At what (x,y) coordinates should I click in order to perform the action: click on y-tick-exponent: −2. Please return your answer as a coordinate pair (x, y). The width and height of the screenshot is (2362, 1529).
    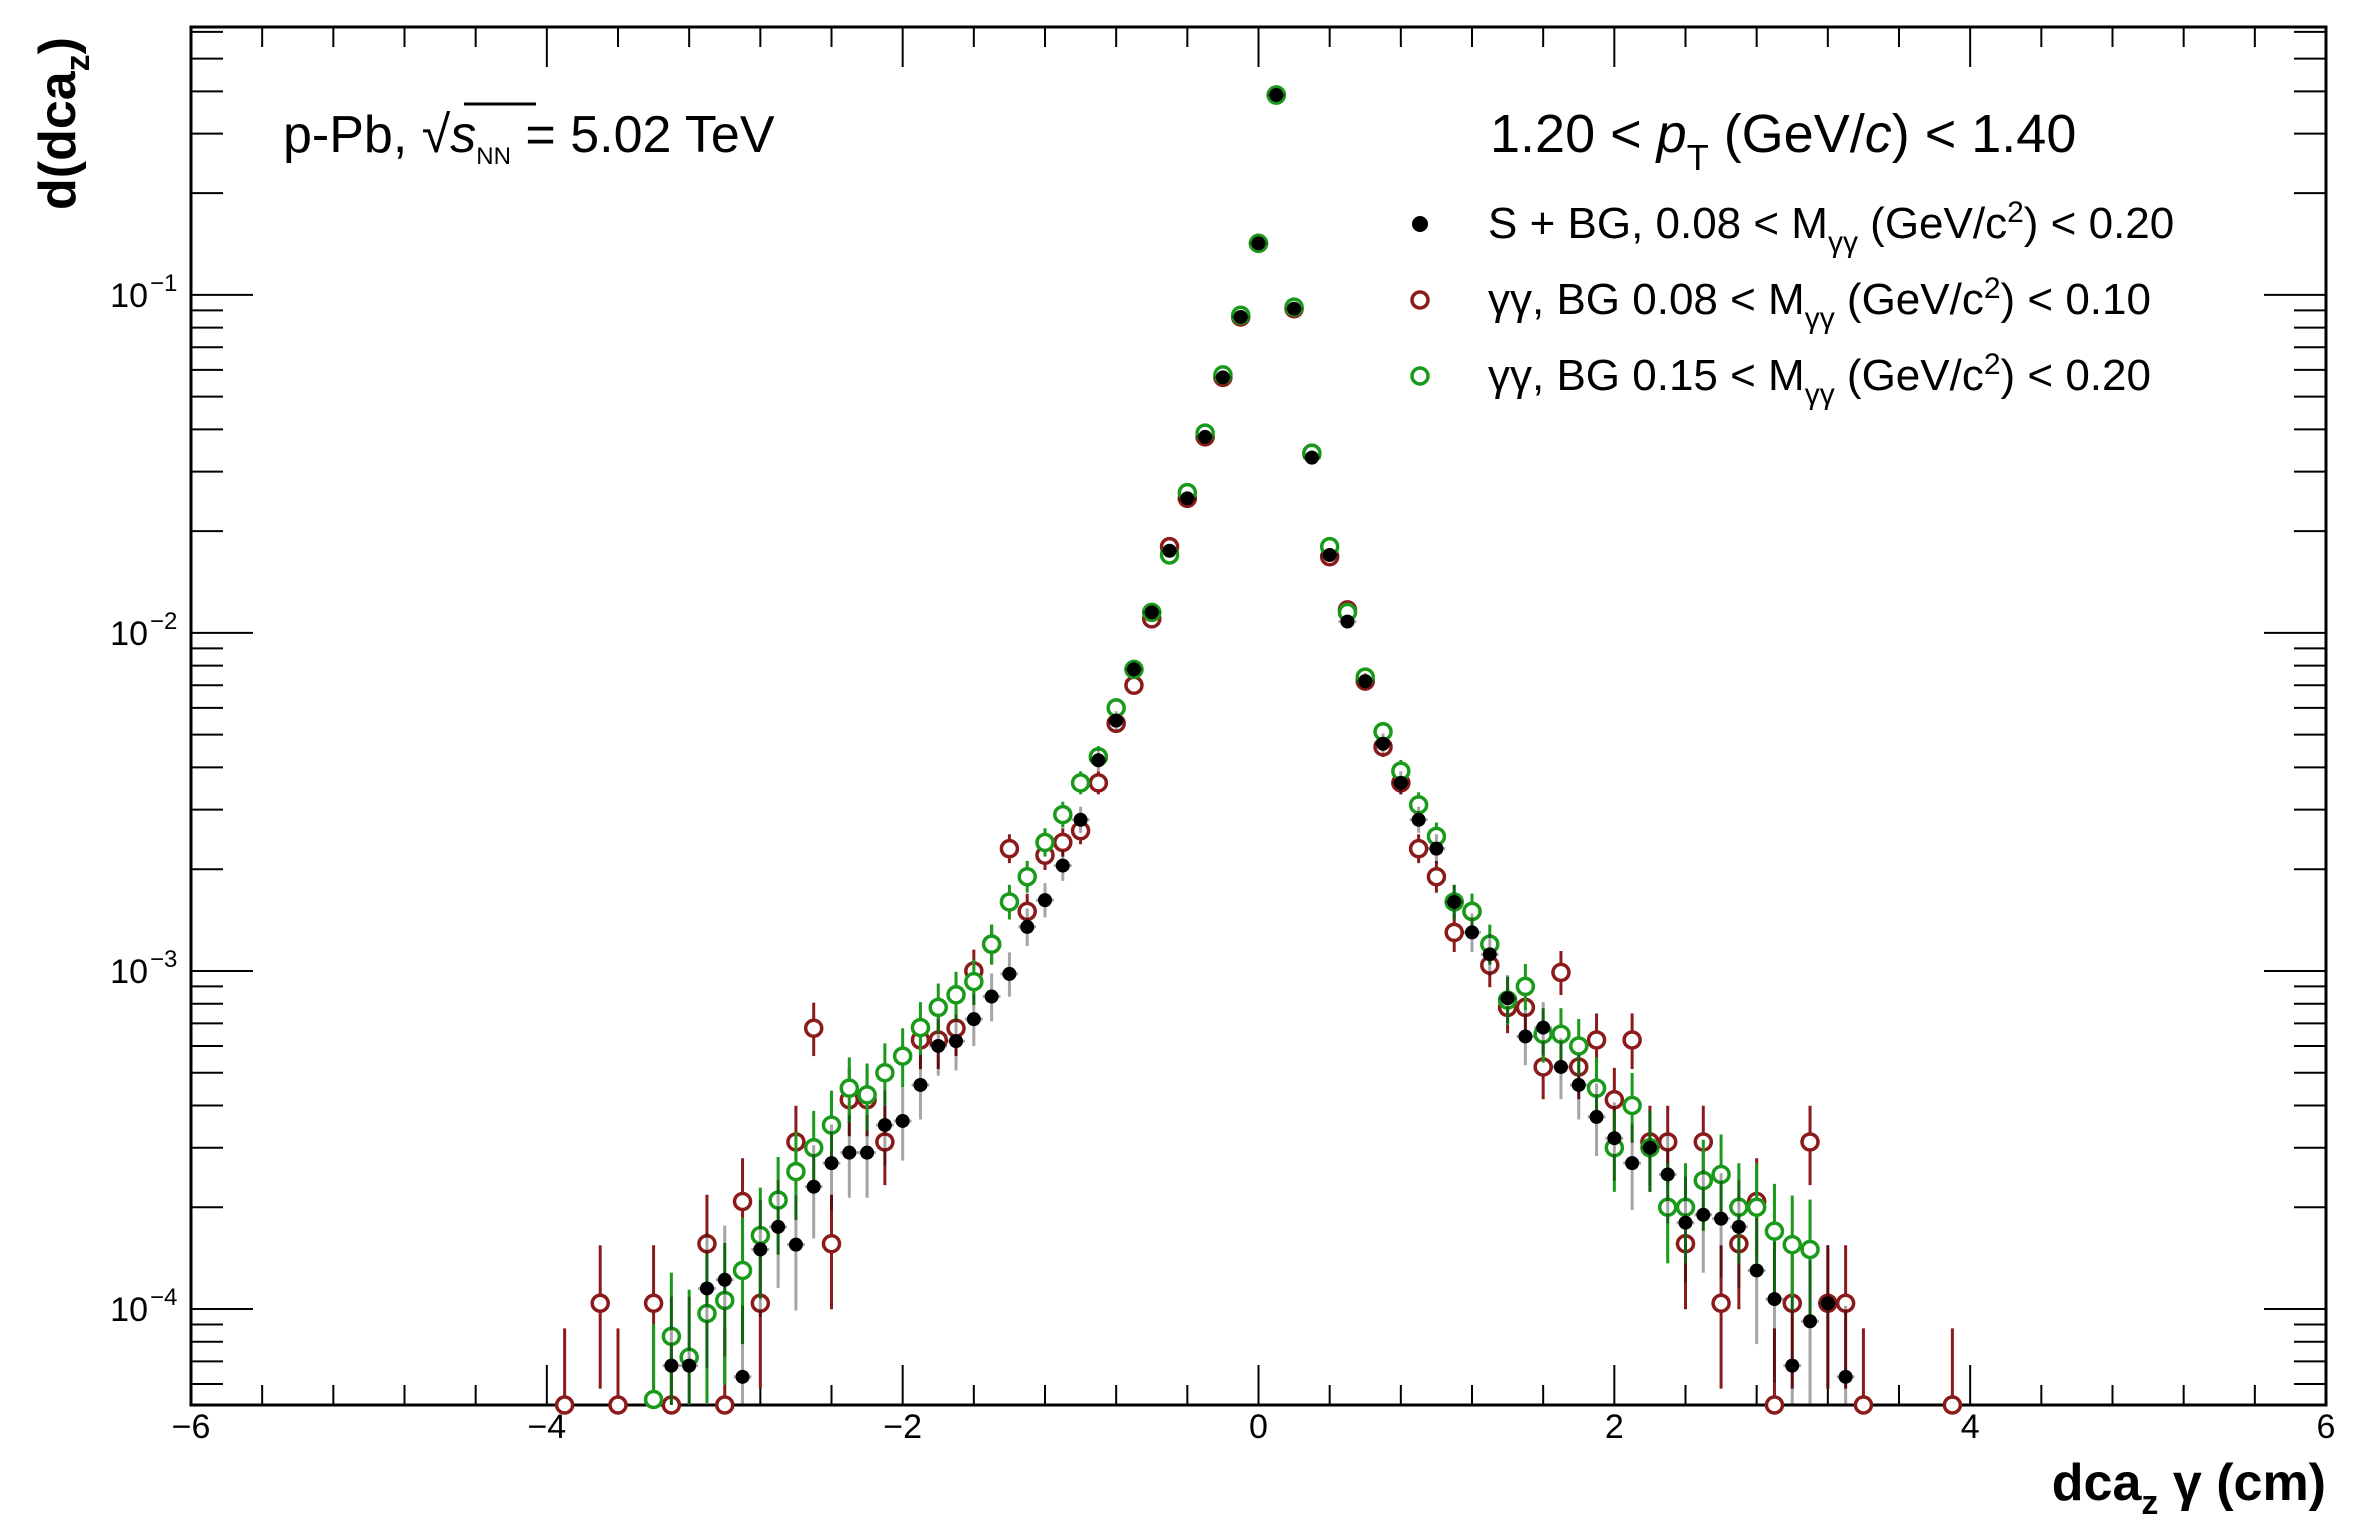
    Looking at the image, I should click on (163, 621).